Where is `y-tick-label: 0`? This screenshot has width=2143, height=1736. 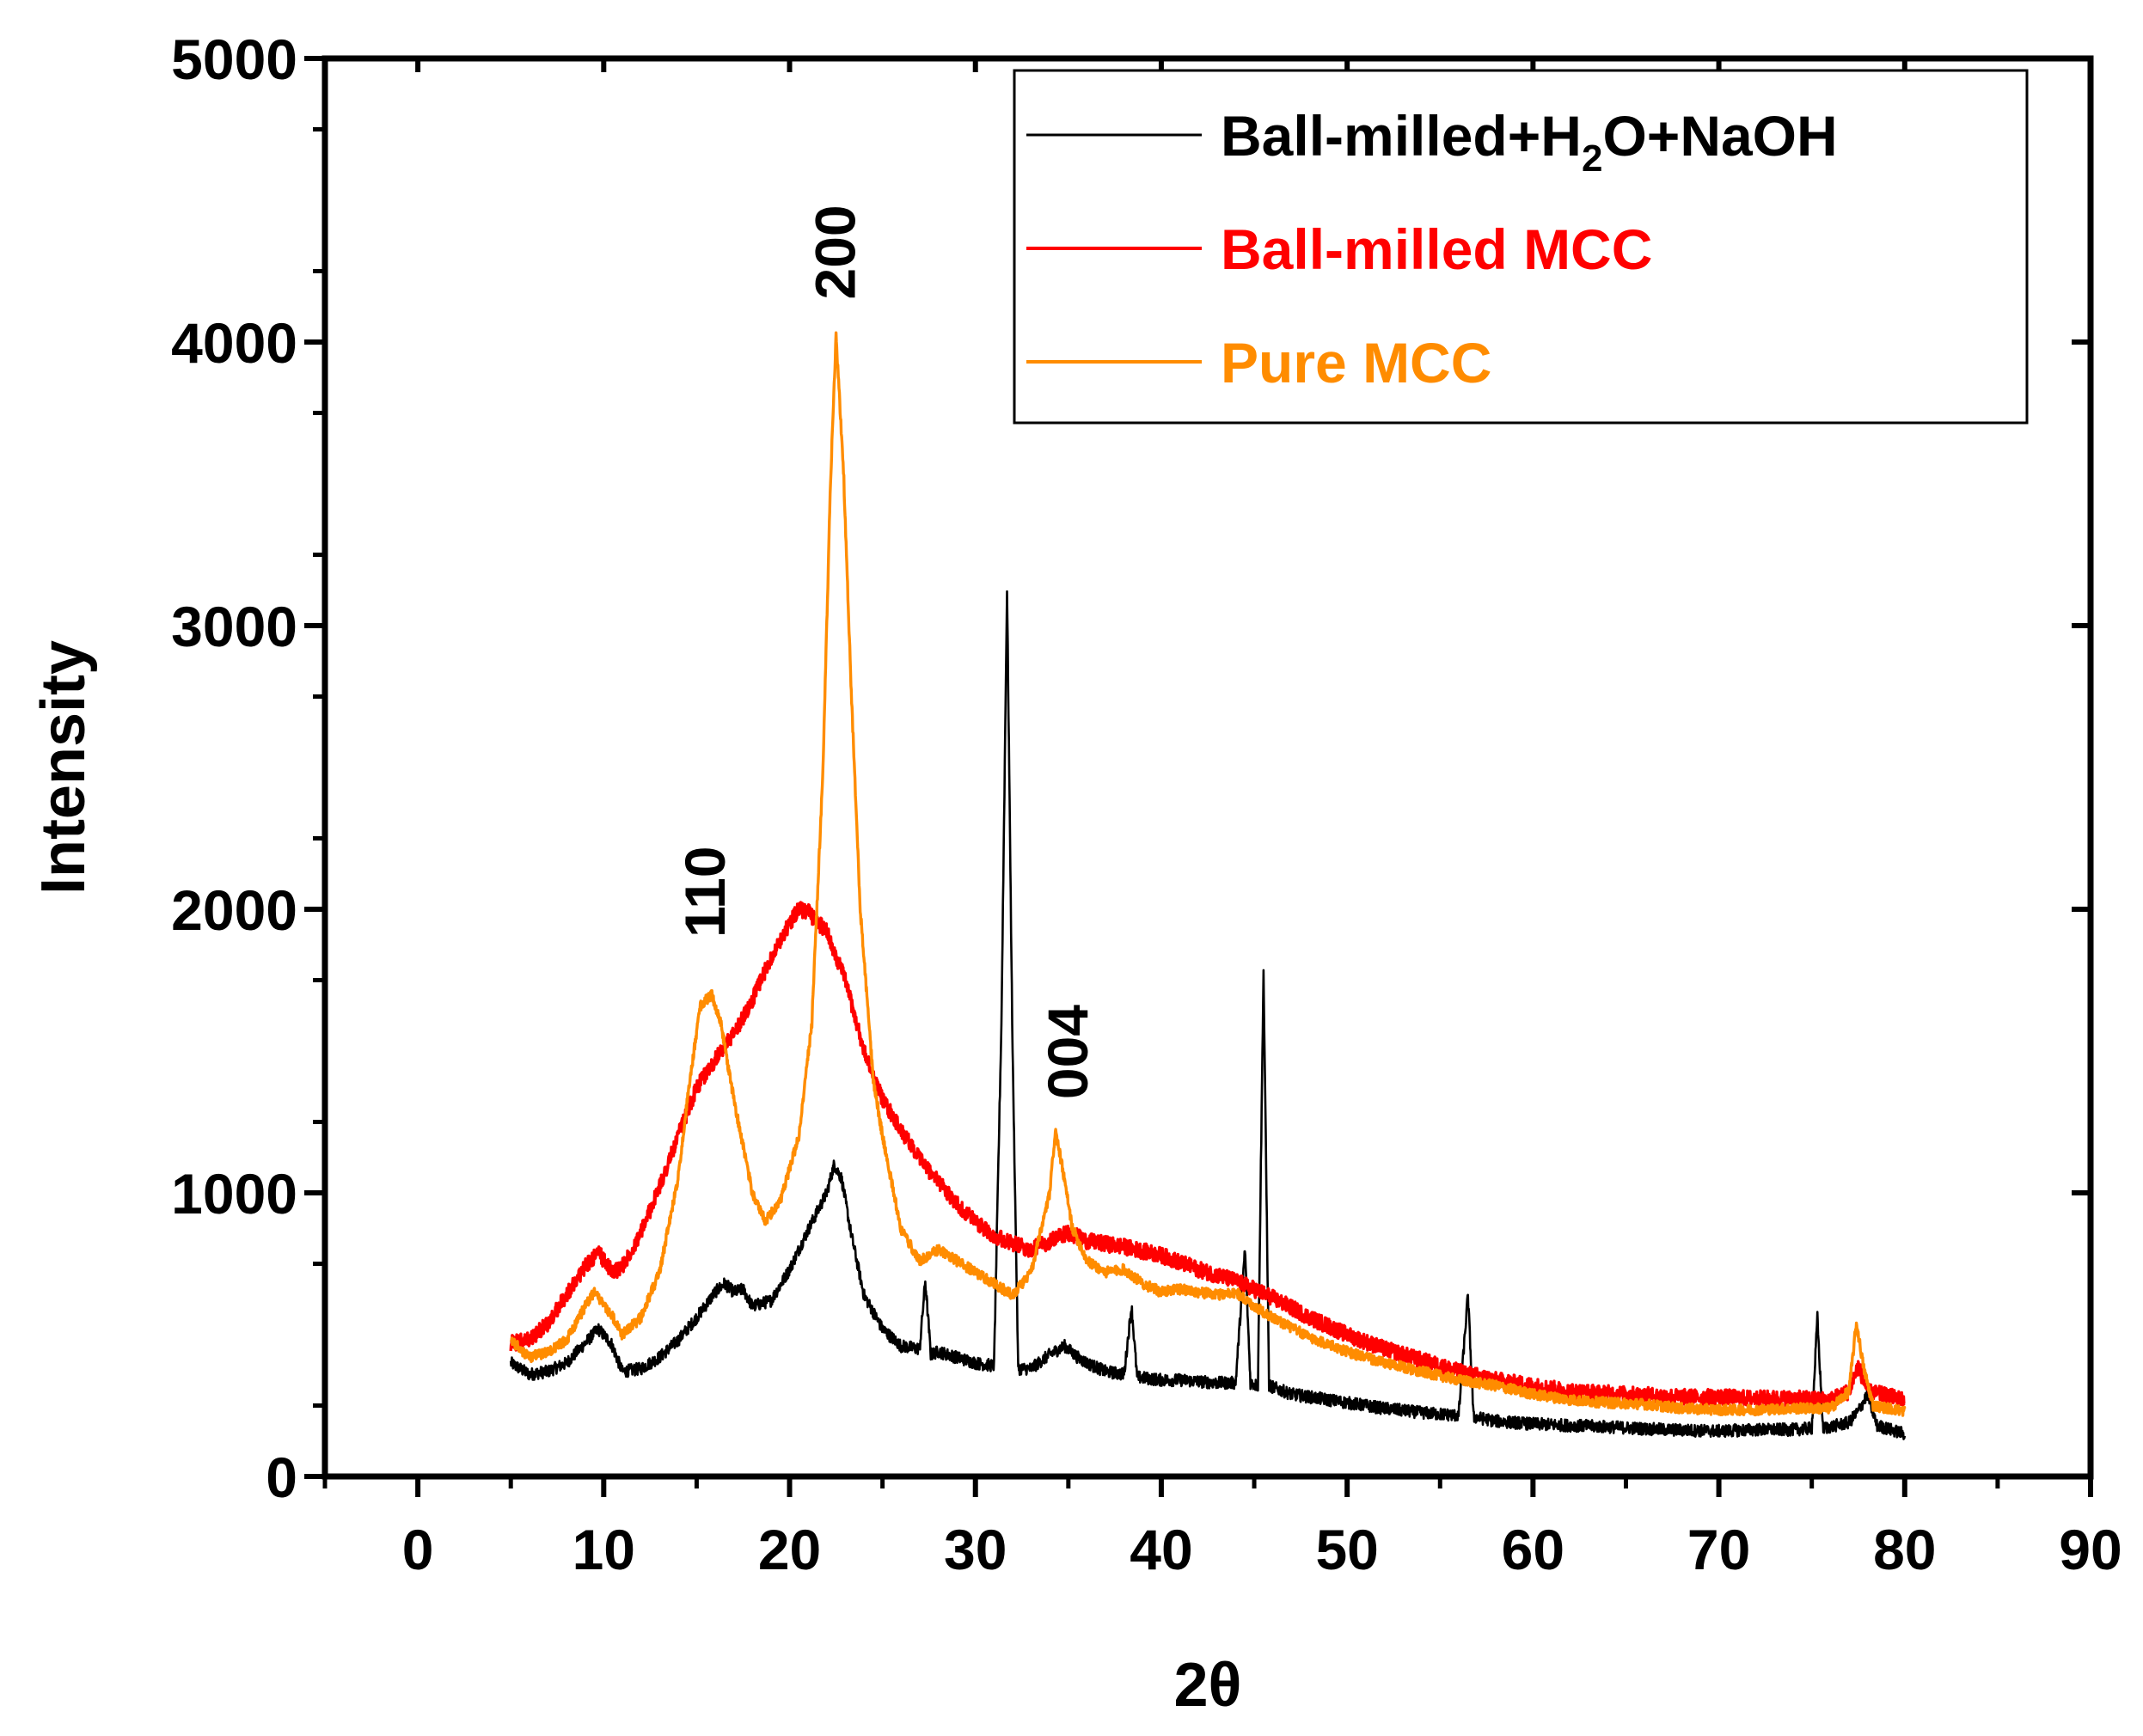 y-tick-label: 0 is located at coordinates (281, 1477).